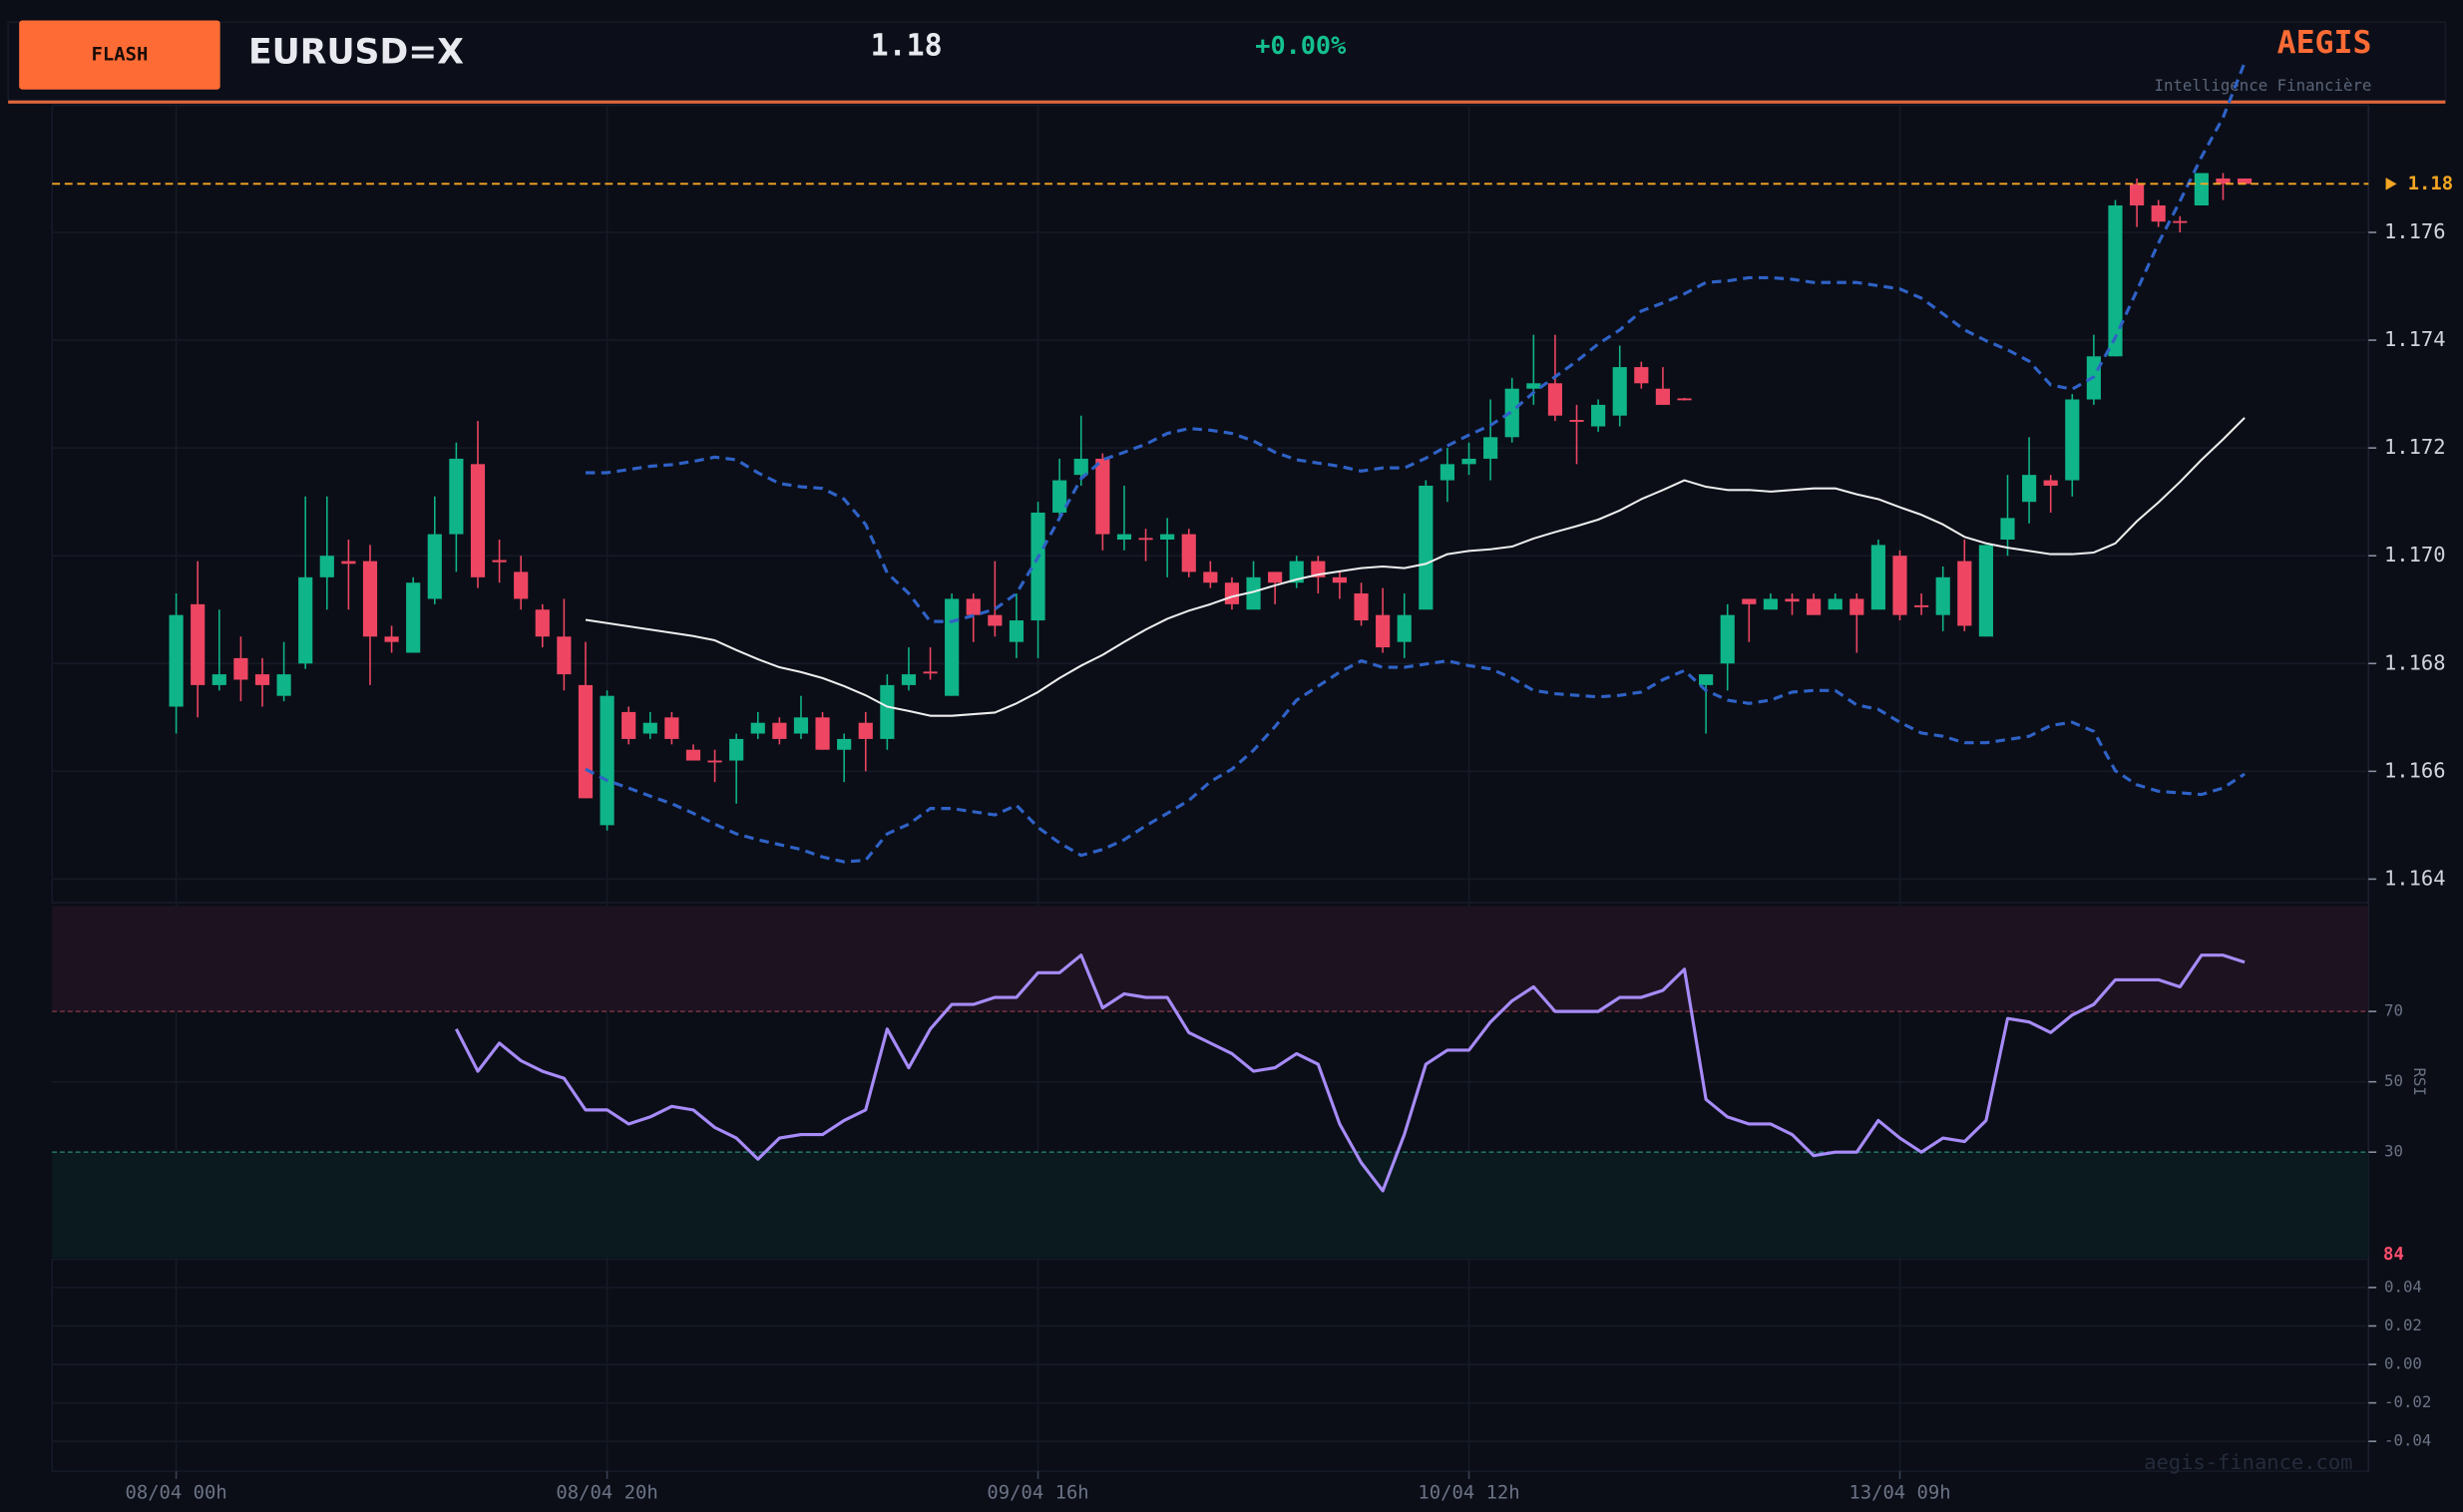  I want to click on x-tick-label: 08/04 00h, so click(176, 1493).